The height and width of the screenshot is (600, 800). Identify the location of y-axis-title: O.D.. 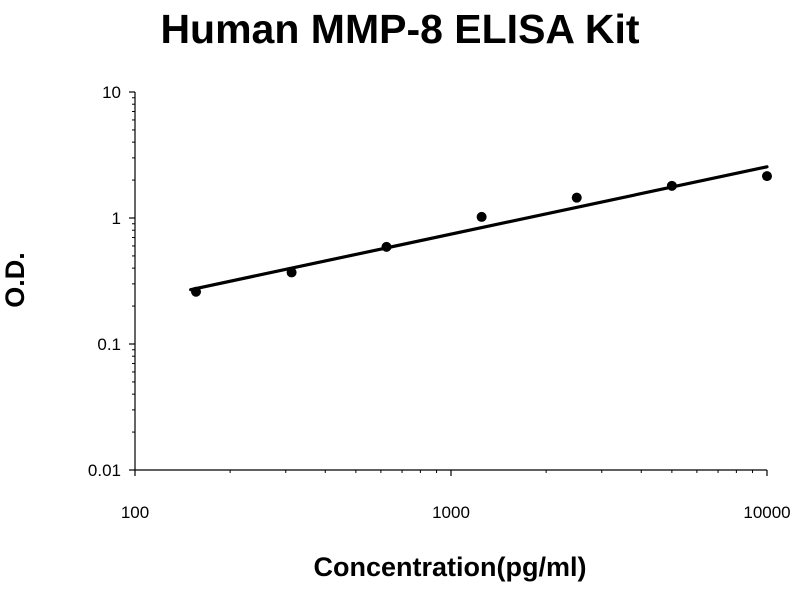
(15, 280).